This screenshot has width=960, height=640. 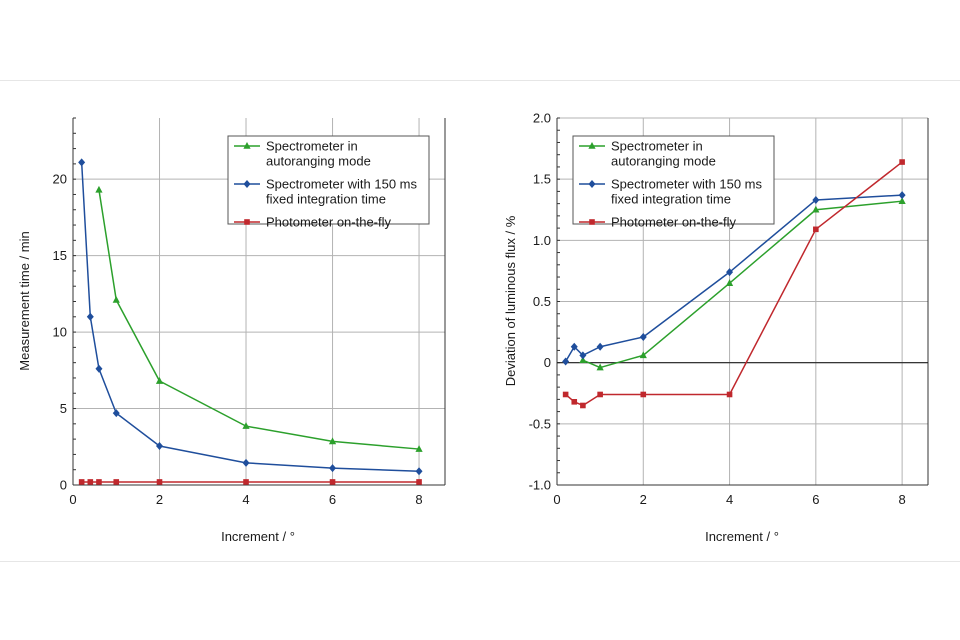 What do you see at coordinates (60, 255) in the screenshot?
I see `y-tick-label: 15` at bounding box center [60, 255].